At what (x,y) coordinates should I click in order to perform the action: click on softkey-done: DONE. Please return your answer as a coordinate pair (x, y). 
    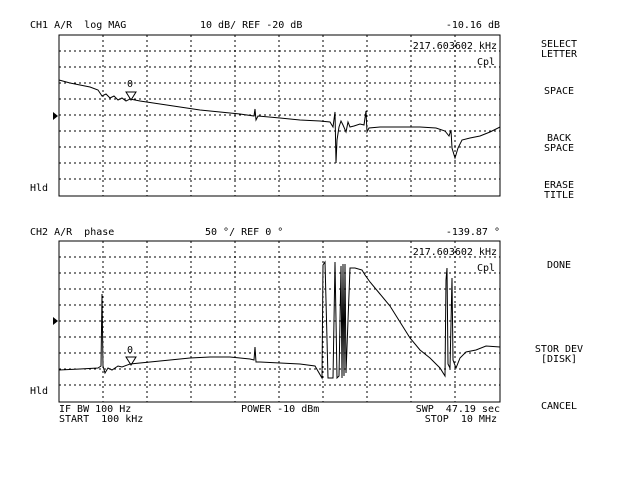
    Looking at the image, I should click on (559, 265).